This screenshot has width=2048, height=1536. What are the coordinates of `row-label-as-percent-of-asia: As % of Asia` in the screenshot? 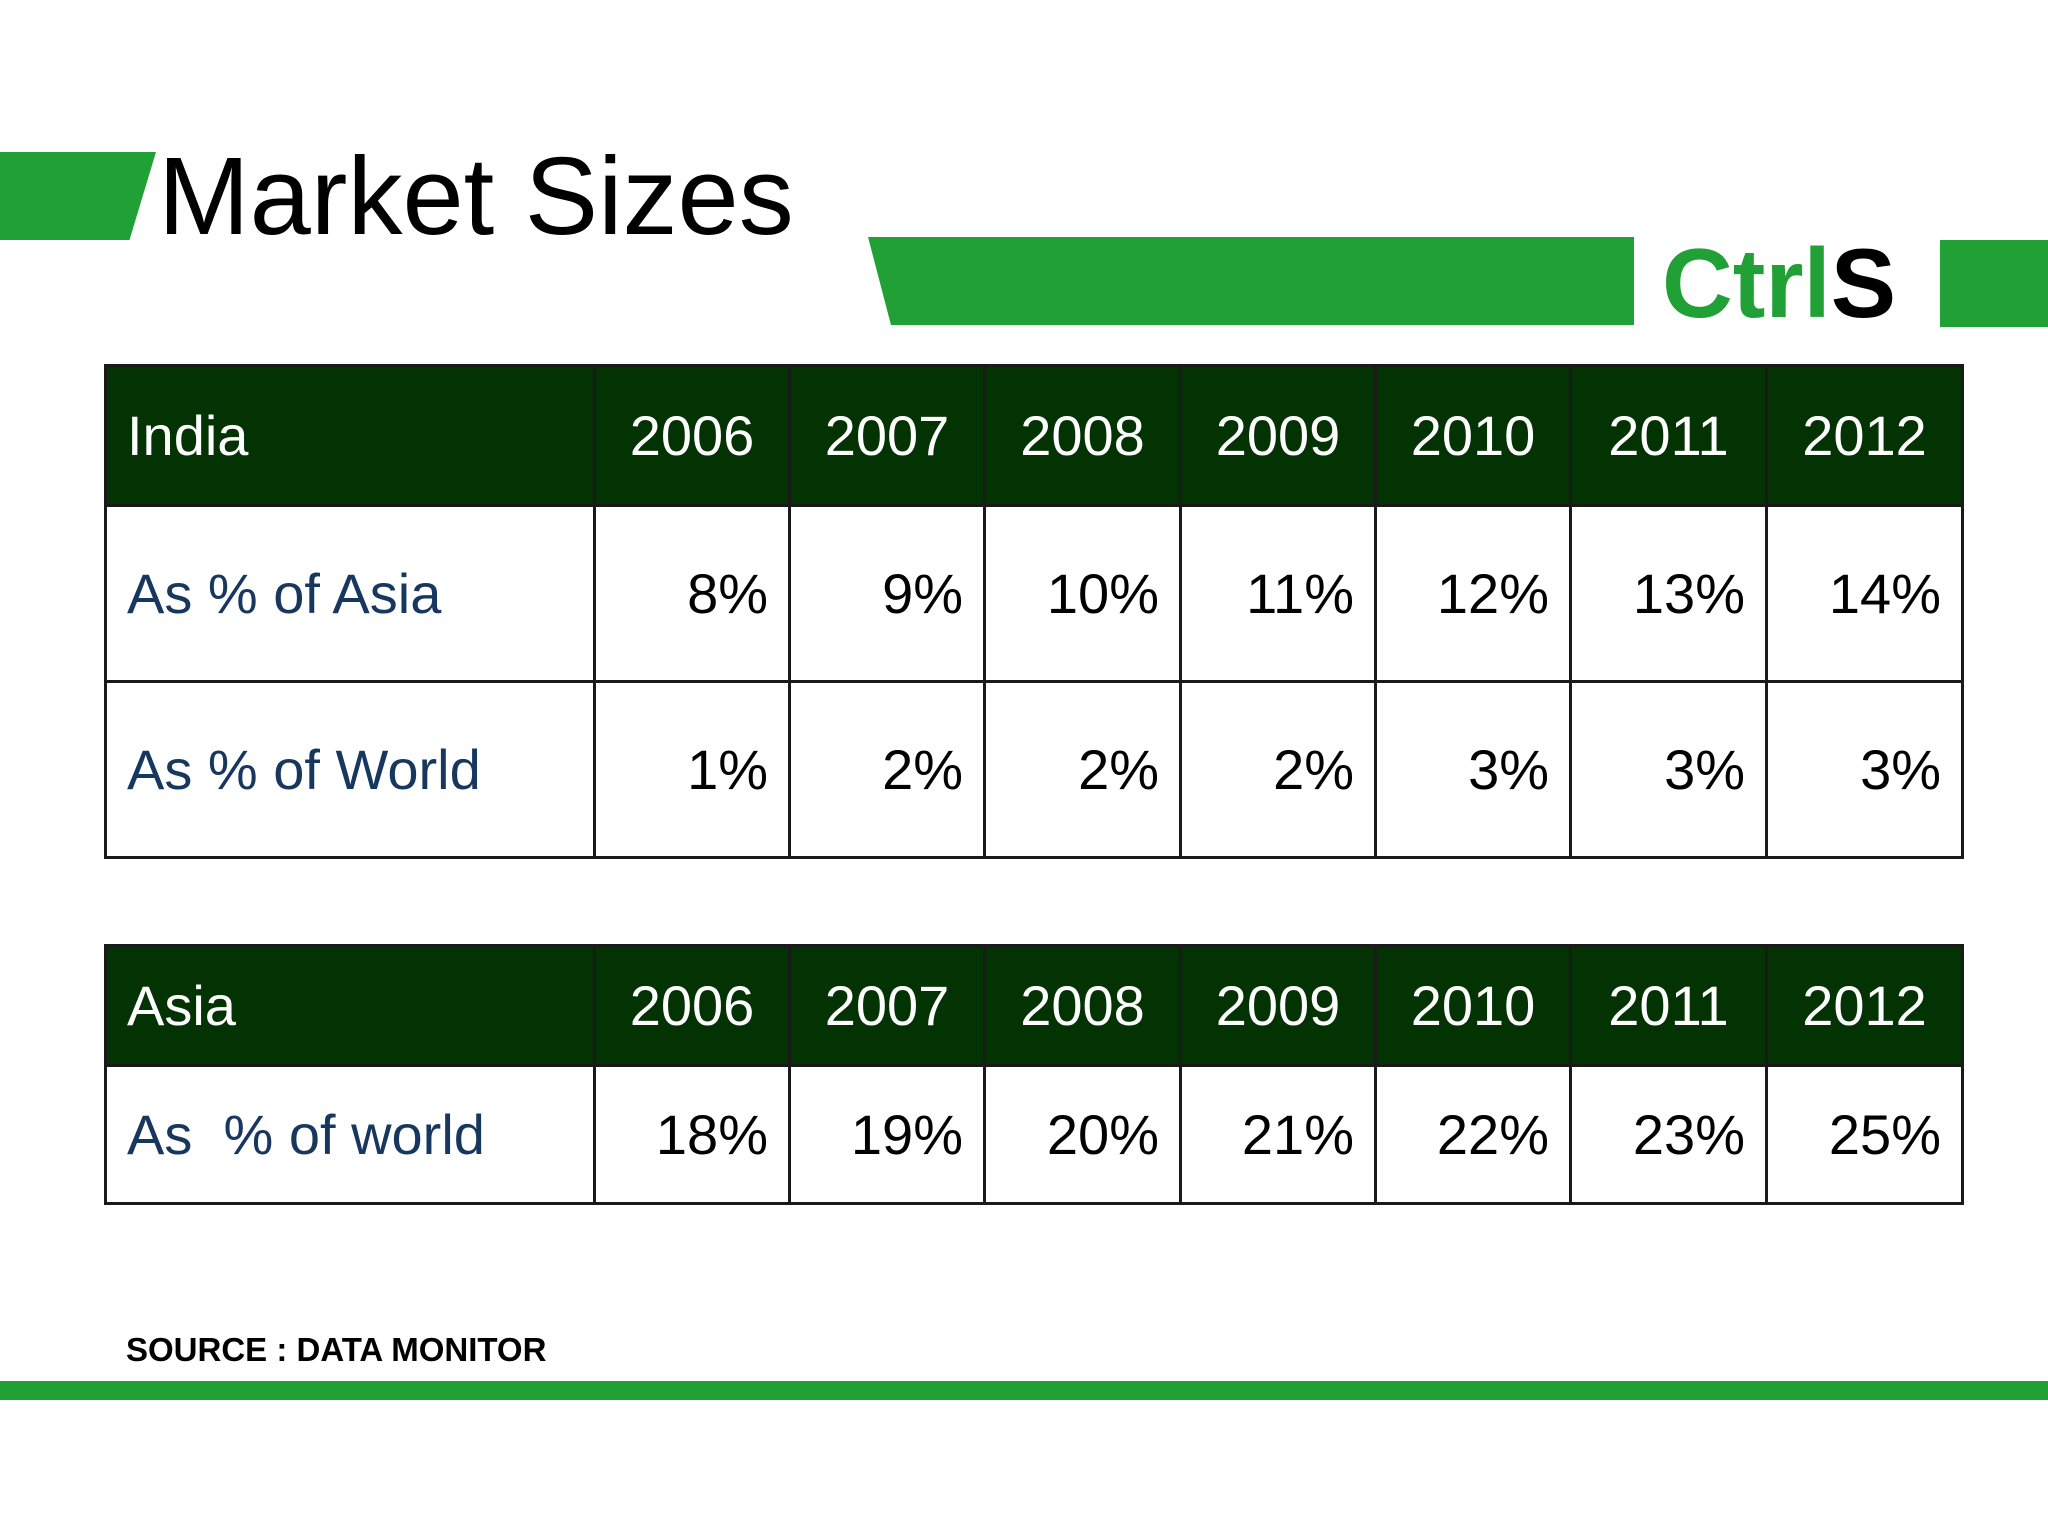 It's located at (350, 593).